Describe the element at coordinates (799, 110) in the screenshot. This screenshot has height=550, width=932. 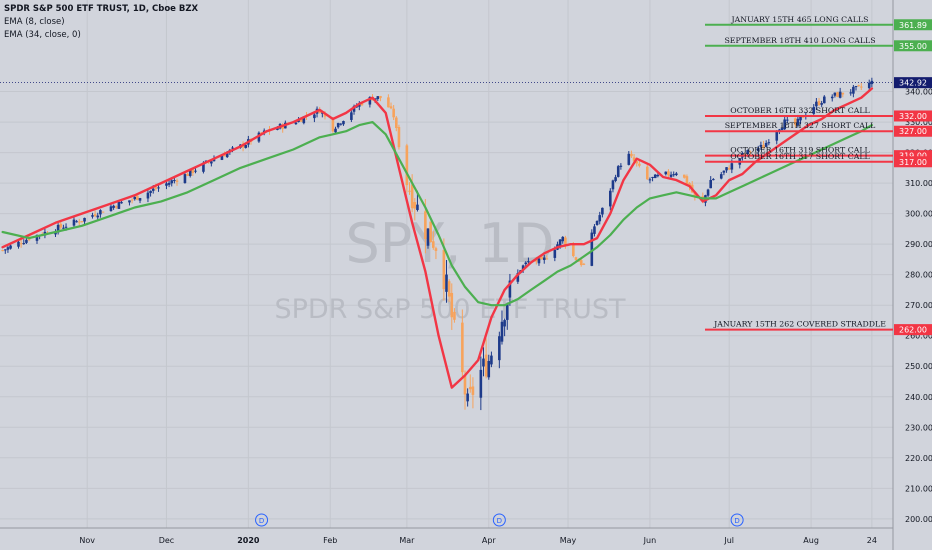
I see `price-level-text: OCTOBER 16TH 332 SHORT CALL` at that location.